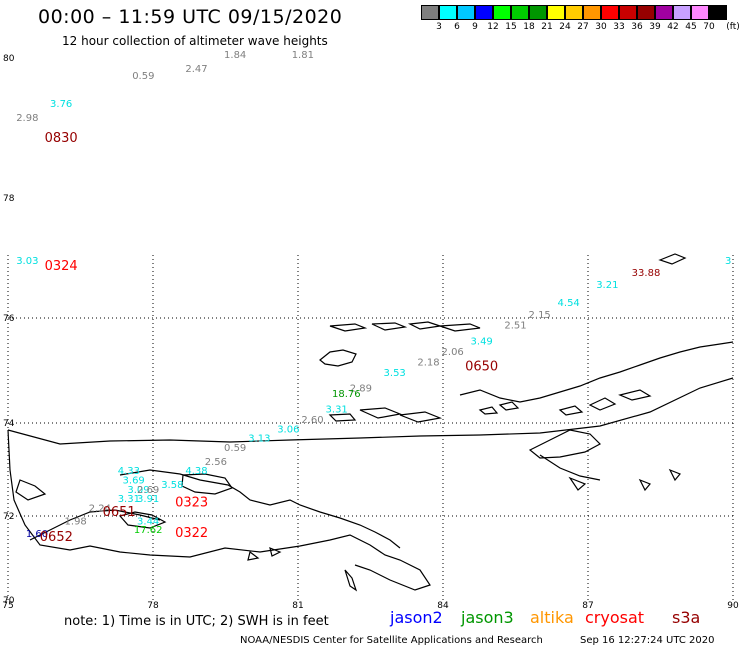 This screenshot has height=650, width=740. Describe the element at coordinates (216, 462) in the screenshot. I see `wave-height-value: 2.56` at that location.